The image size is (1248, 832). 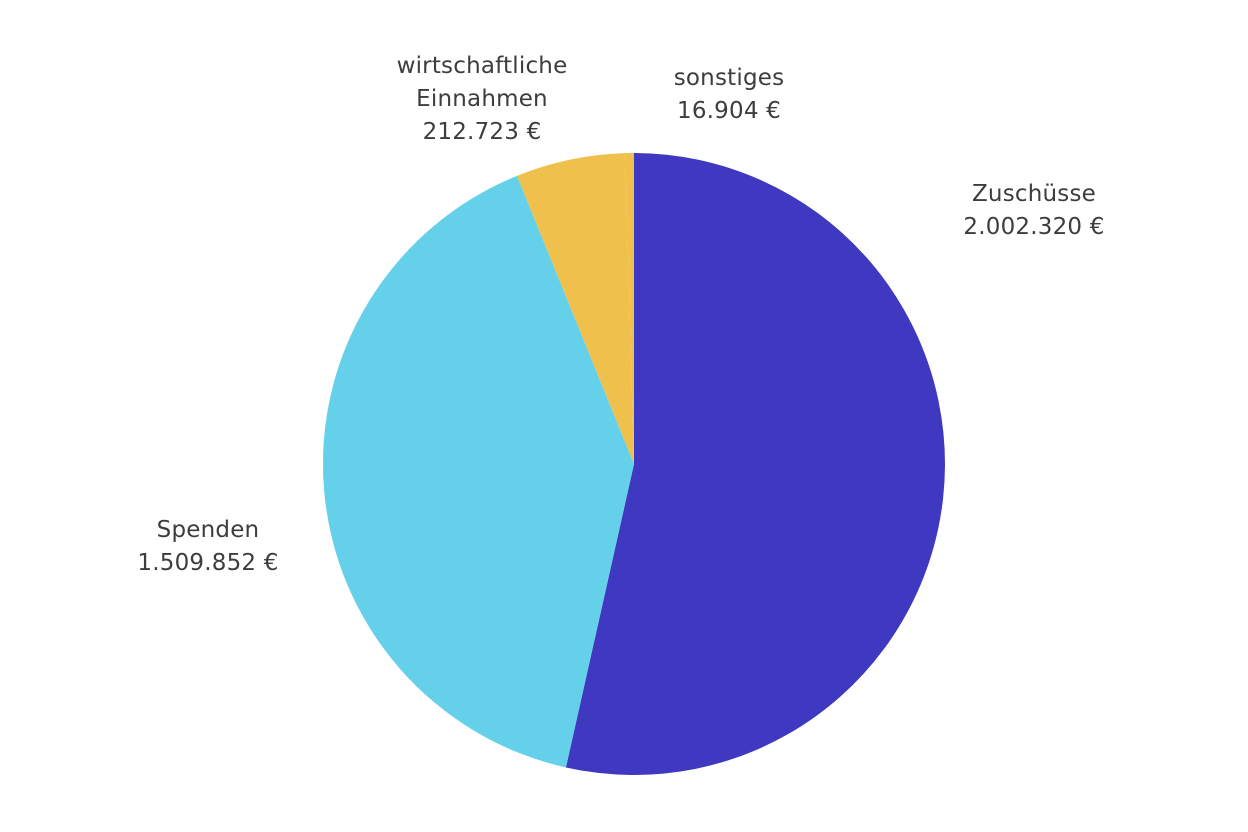 I want to click on pie-slice-sonstiges, so click(x=629, y=308).